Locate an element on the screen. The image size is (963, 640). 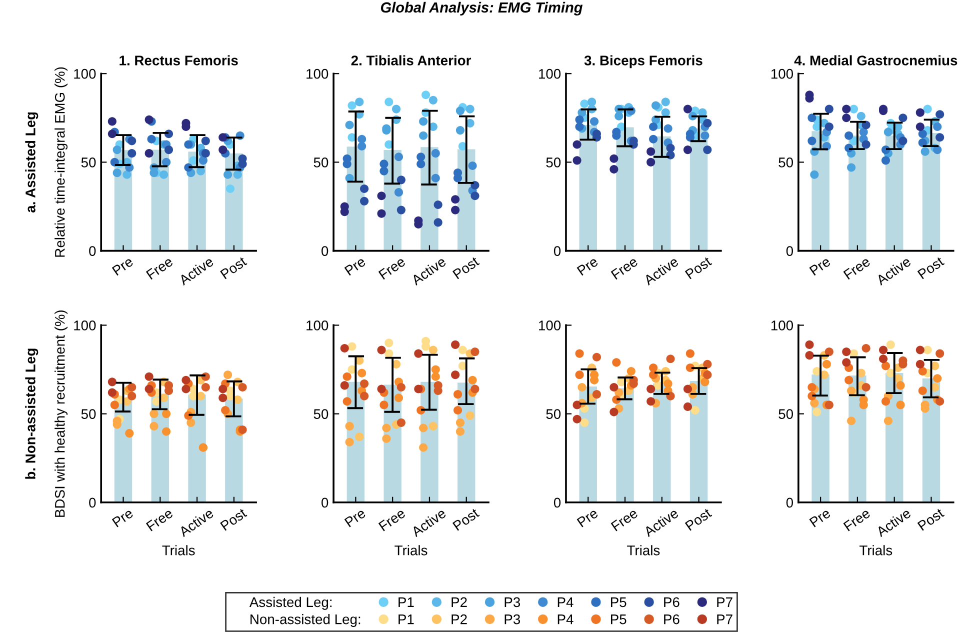
text: b. Non-assisted Leg is located at coordinates (31, 413).